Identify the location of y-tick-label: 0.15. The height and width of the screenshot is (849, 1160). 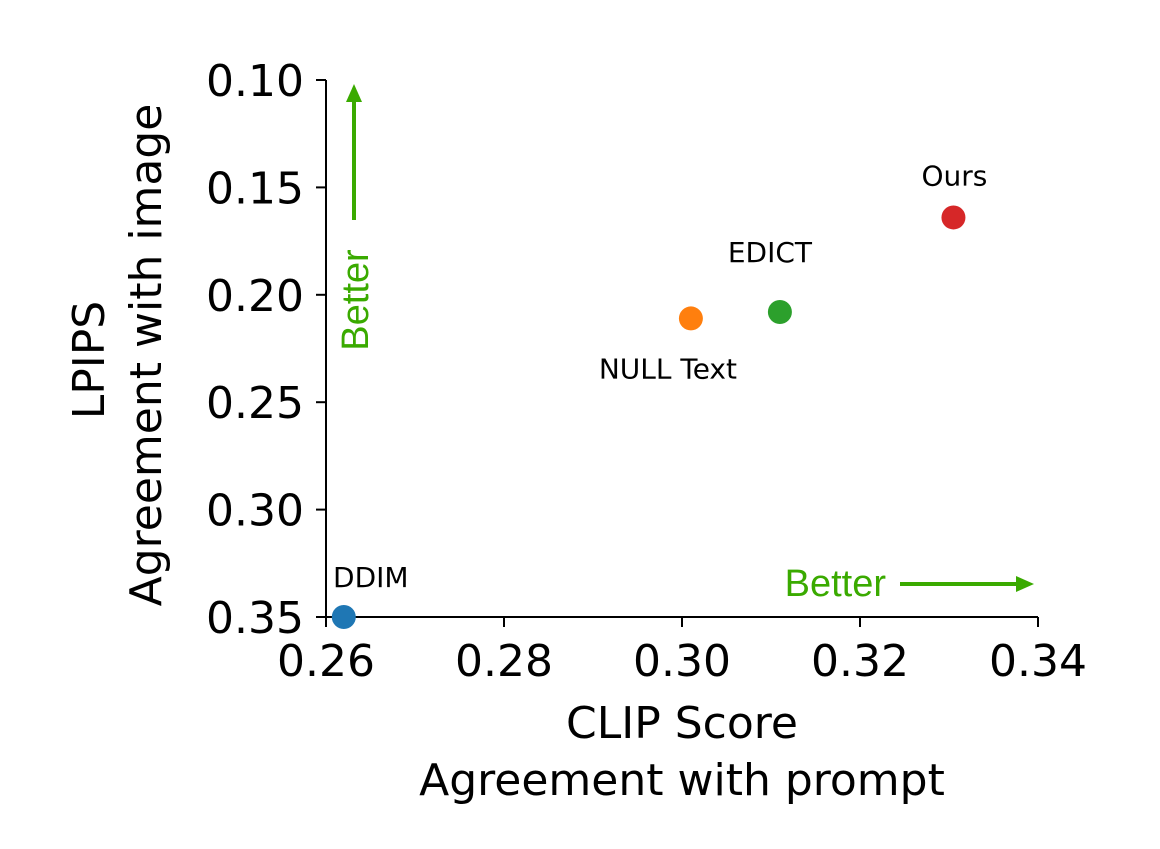
(255, 188).